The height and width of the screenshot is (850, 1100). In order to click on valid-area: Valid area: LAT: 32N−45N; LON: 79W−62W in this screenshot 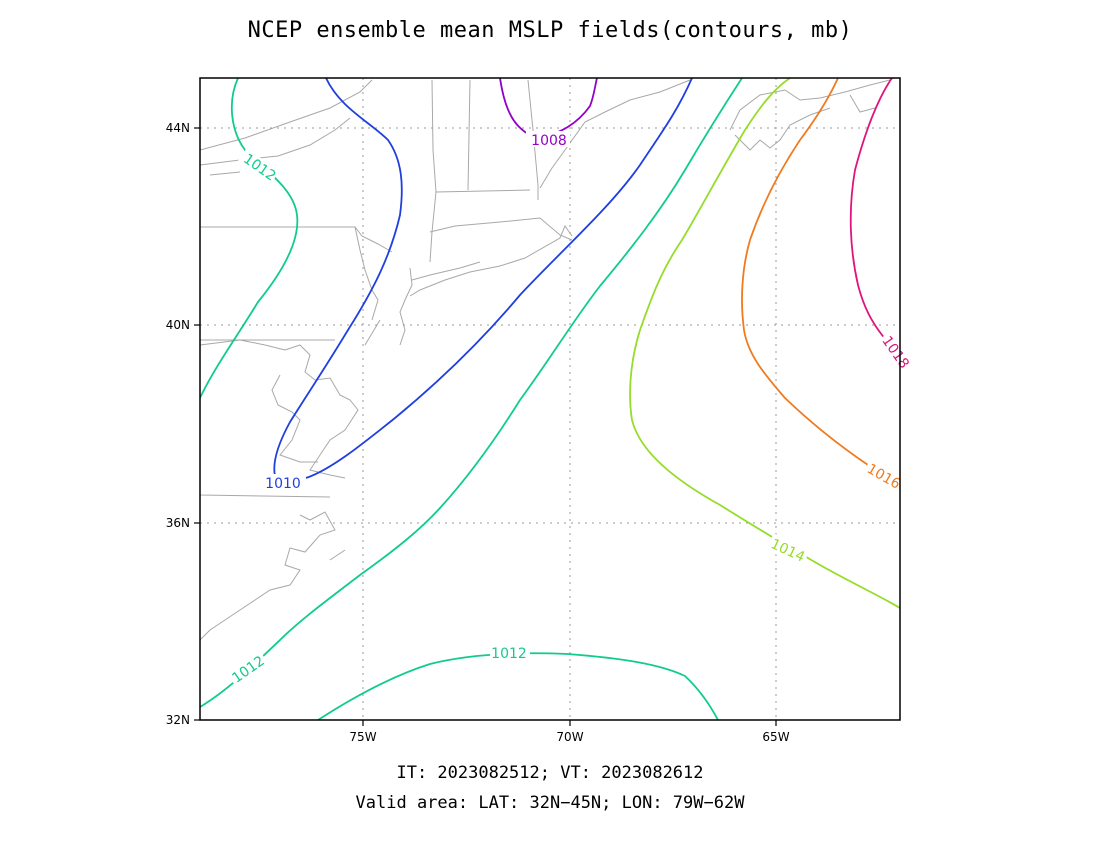, I will do `click(550, 803)`.